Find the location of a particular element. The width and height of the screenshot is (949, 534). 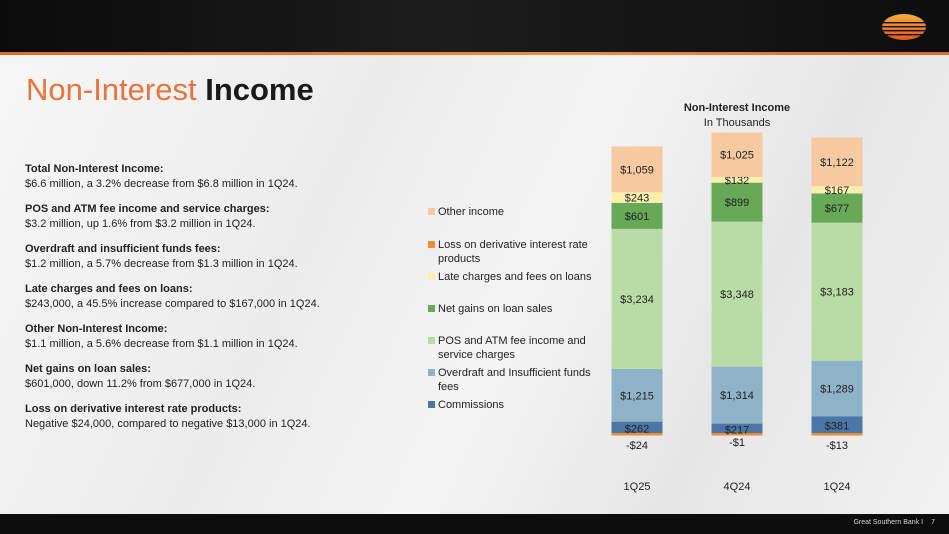

top-accent-line is located at coordinates (474, 53).